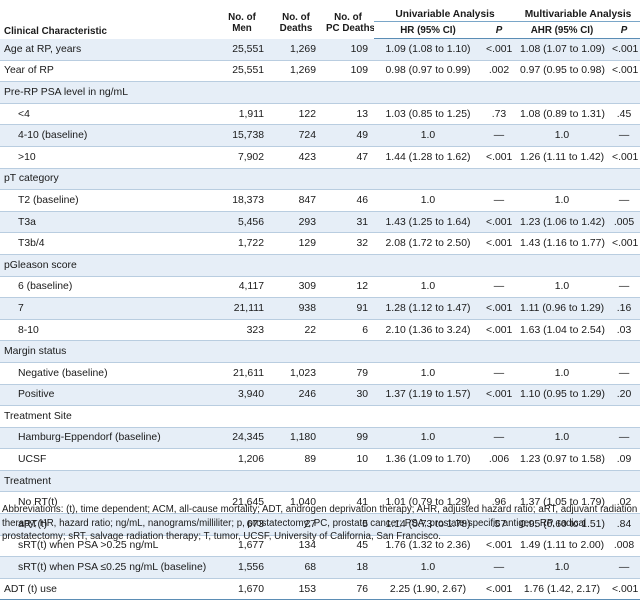 The width and height of the screenshot is (640, 600). I want to click on cell-pc-deaths: 10, so click(348, 459).